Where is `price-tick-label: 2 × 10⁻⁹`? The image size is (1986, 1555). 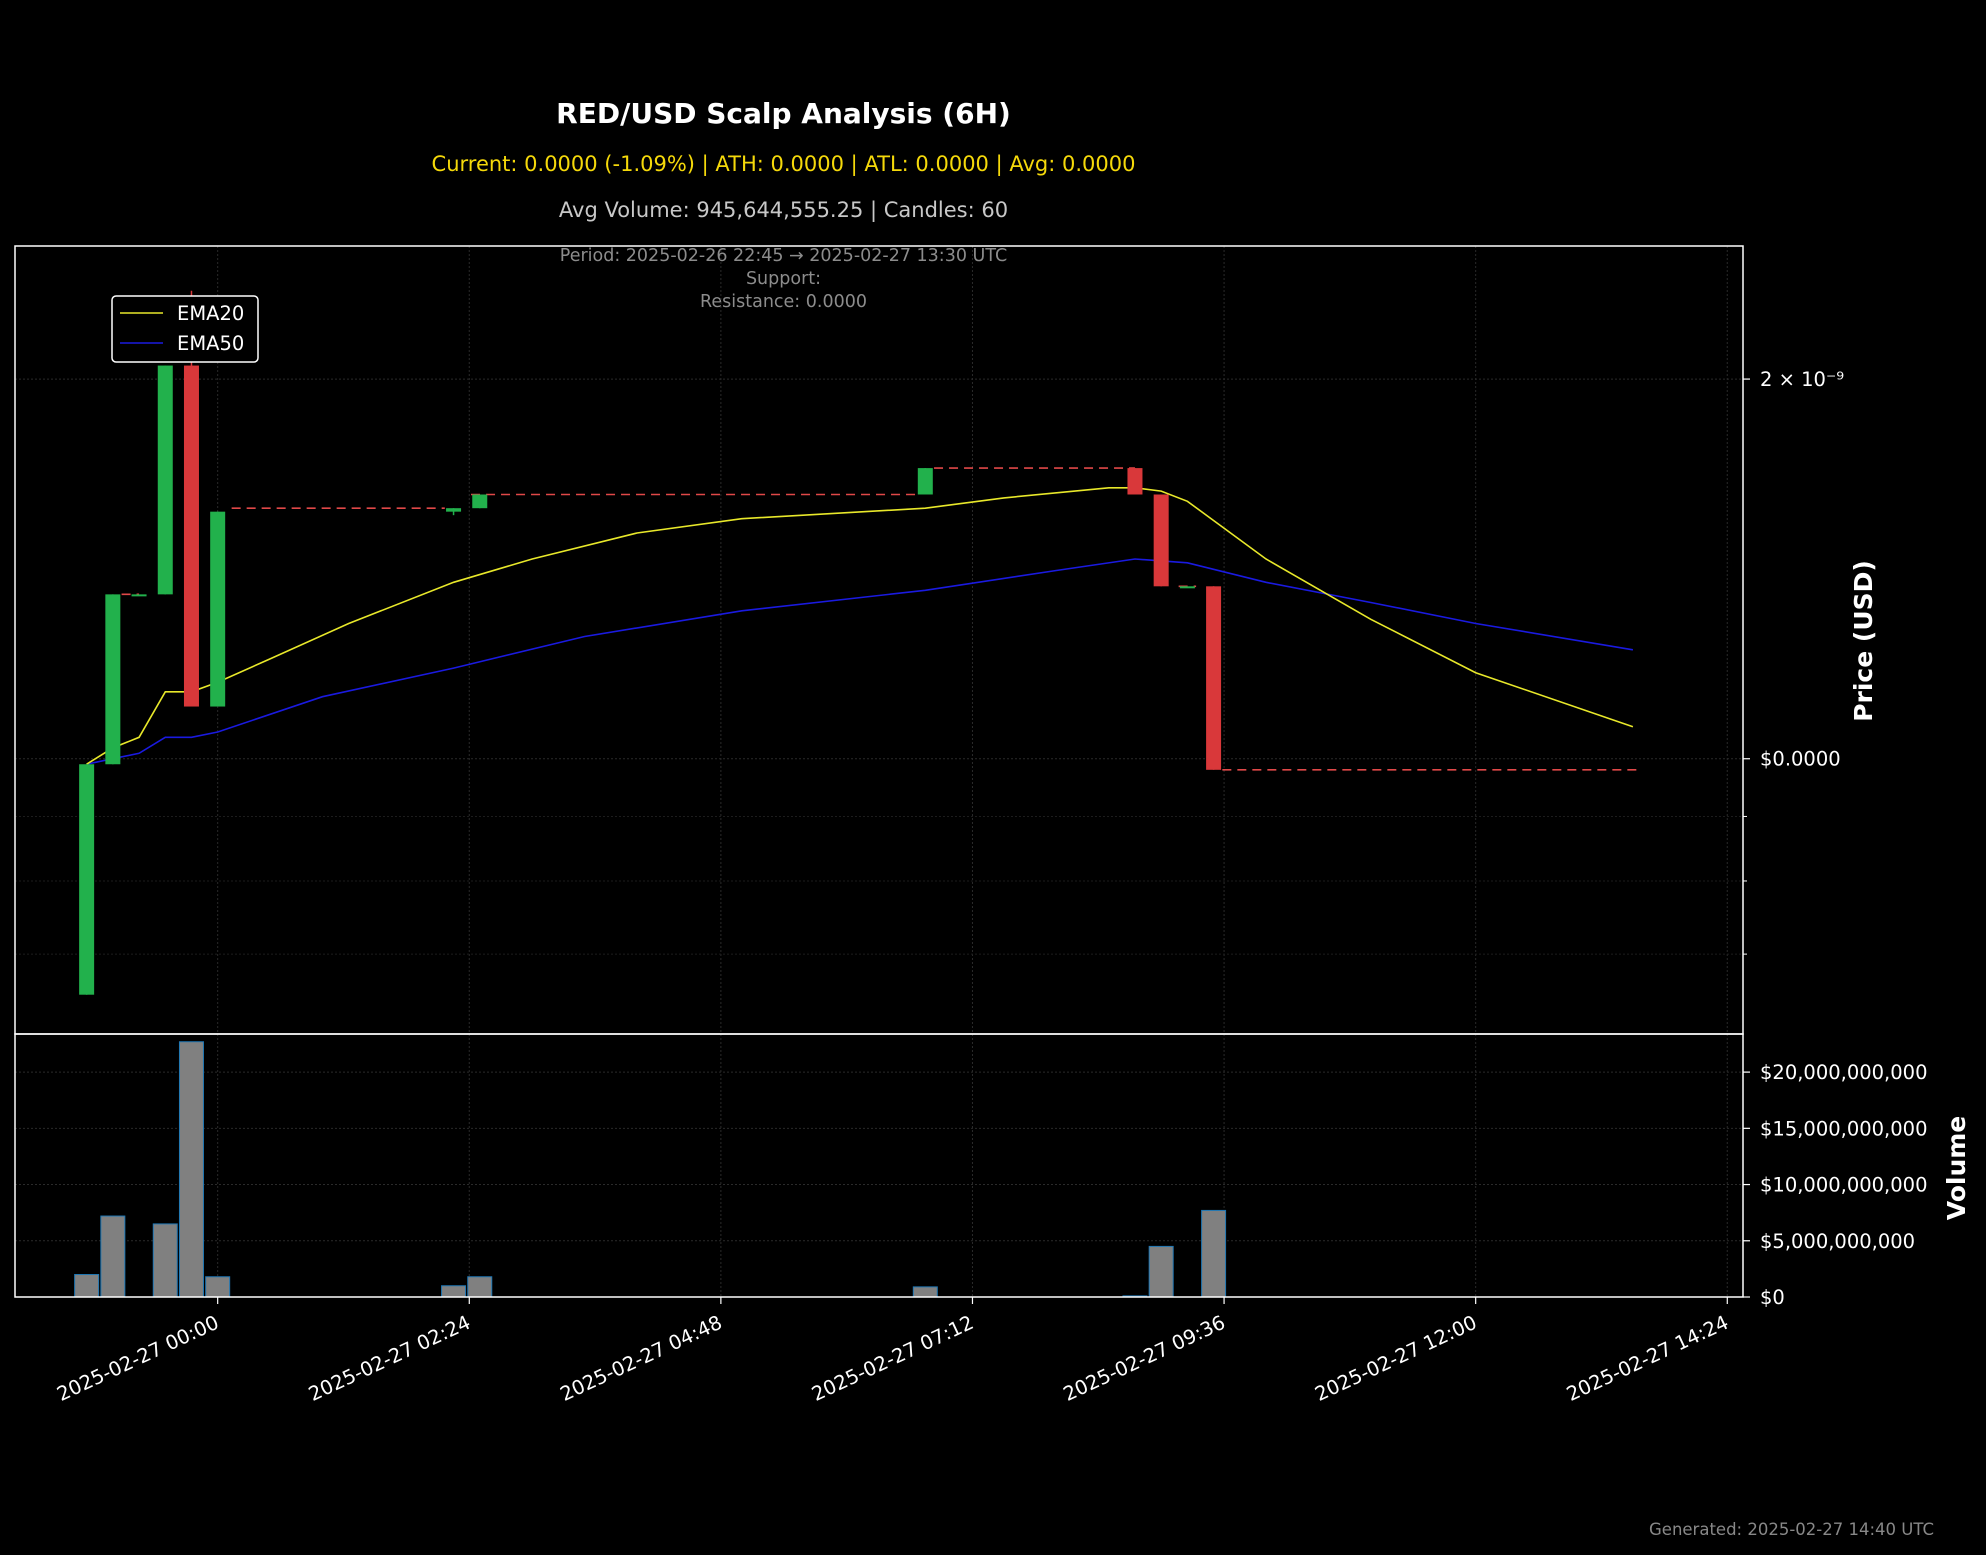 price-tick-label: 2 × 10⁻⁹ is located at coordinates (1802, 379).